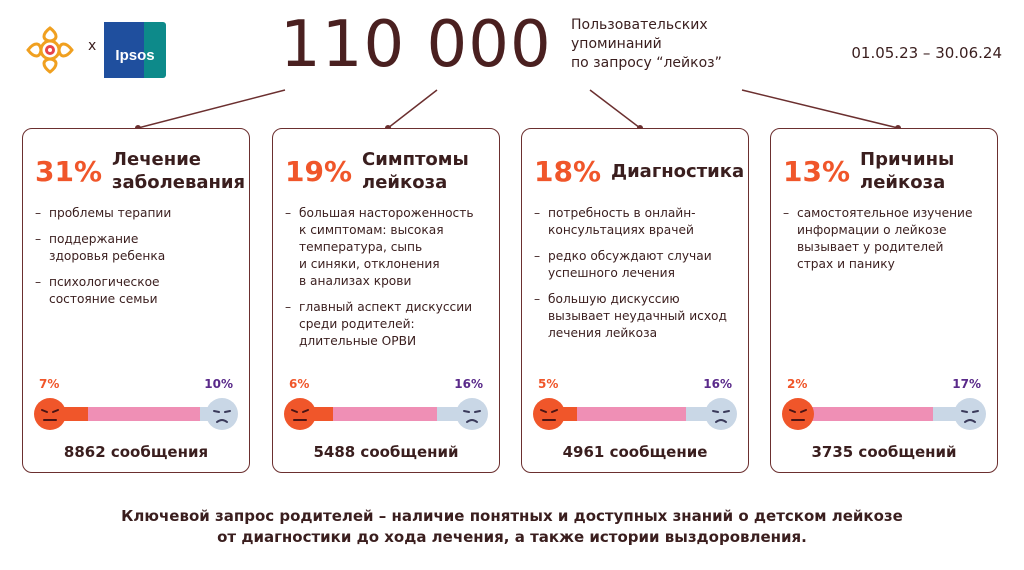  Describe the element at coordinates (621, 230) in the screenshot. I see `bullet-line: консультациях врачей` at that location.